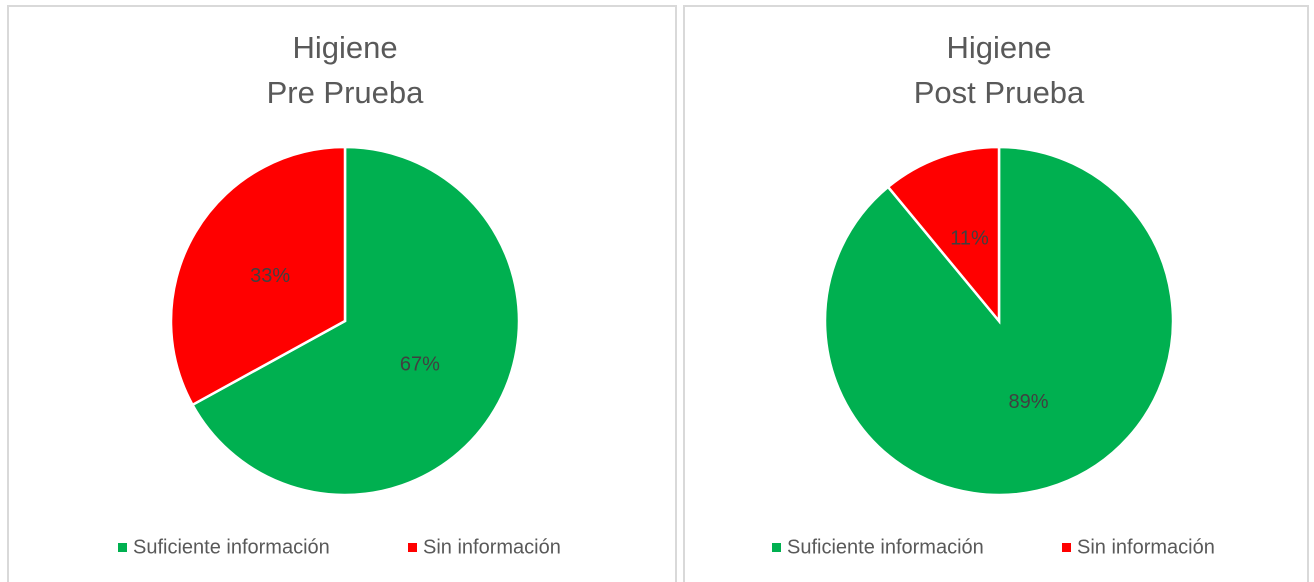  What do you see at coordinates (999, 92) in the screenshot?
I see `chart-title: Post Prueba` at bounding box center [999, 92].